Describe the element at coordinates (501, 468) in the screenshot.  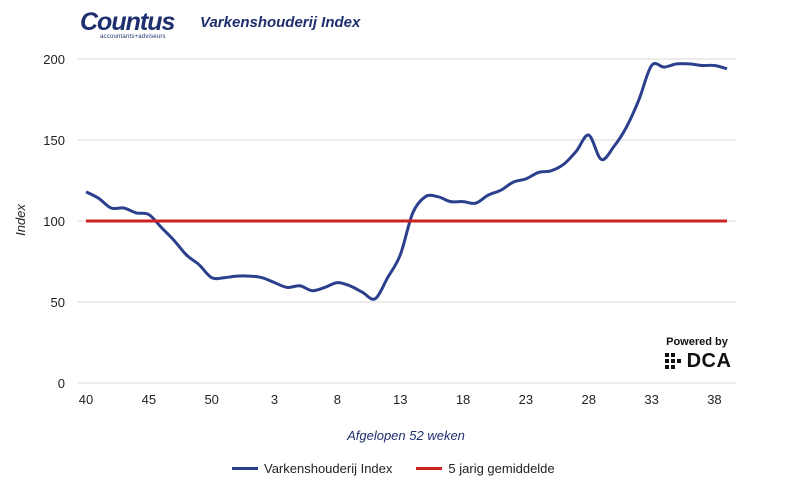
I see `legend-label-average: 5 jarig gemiddelde` at that location.